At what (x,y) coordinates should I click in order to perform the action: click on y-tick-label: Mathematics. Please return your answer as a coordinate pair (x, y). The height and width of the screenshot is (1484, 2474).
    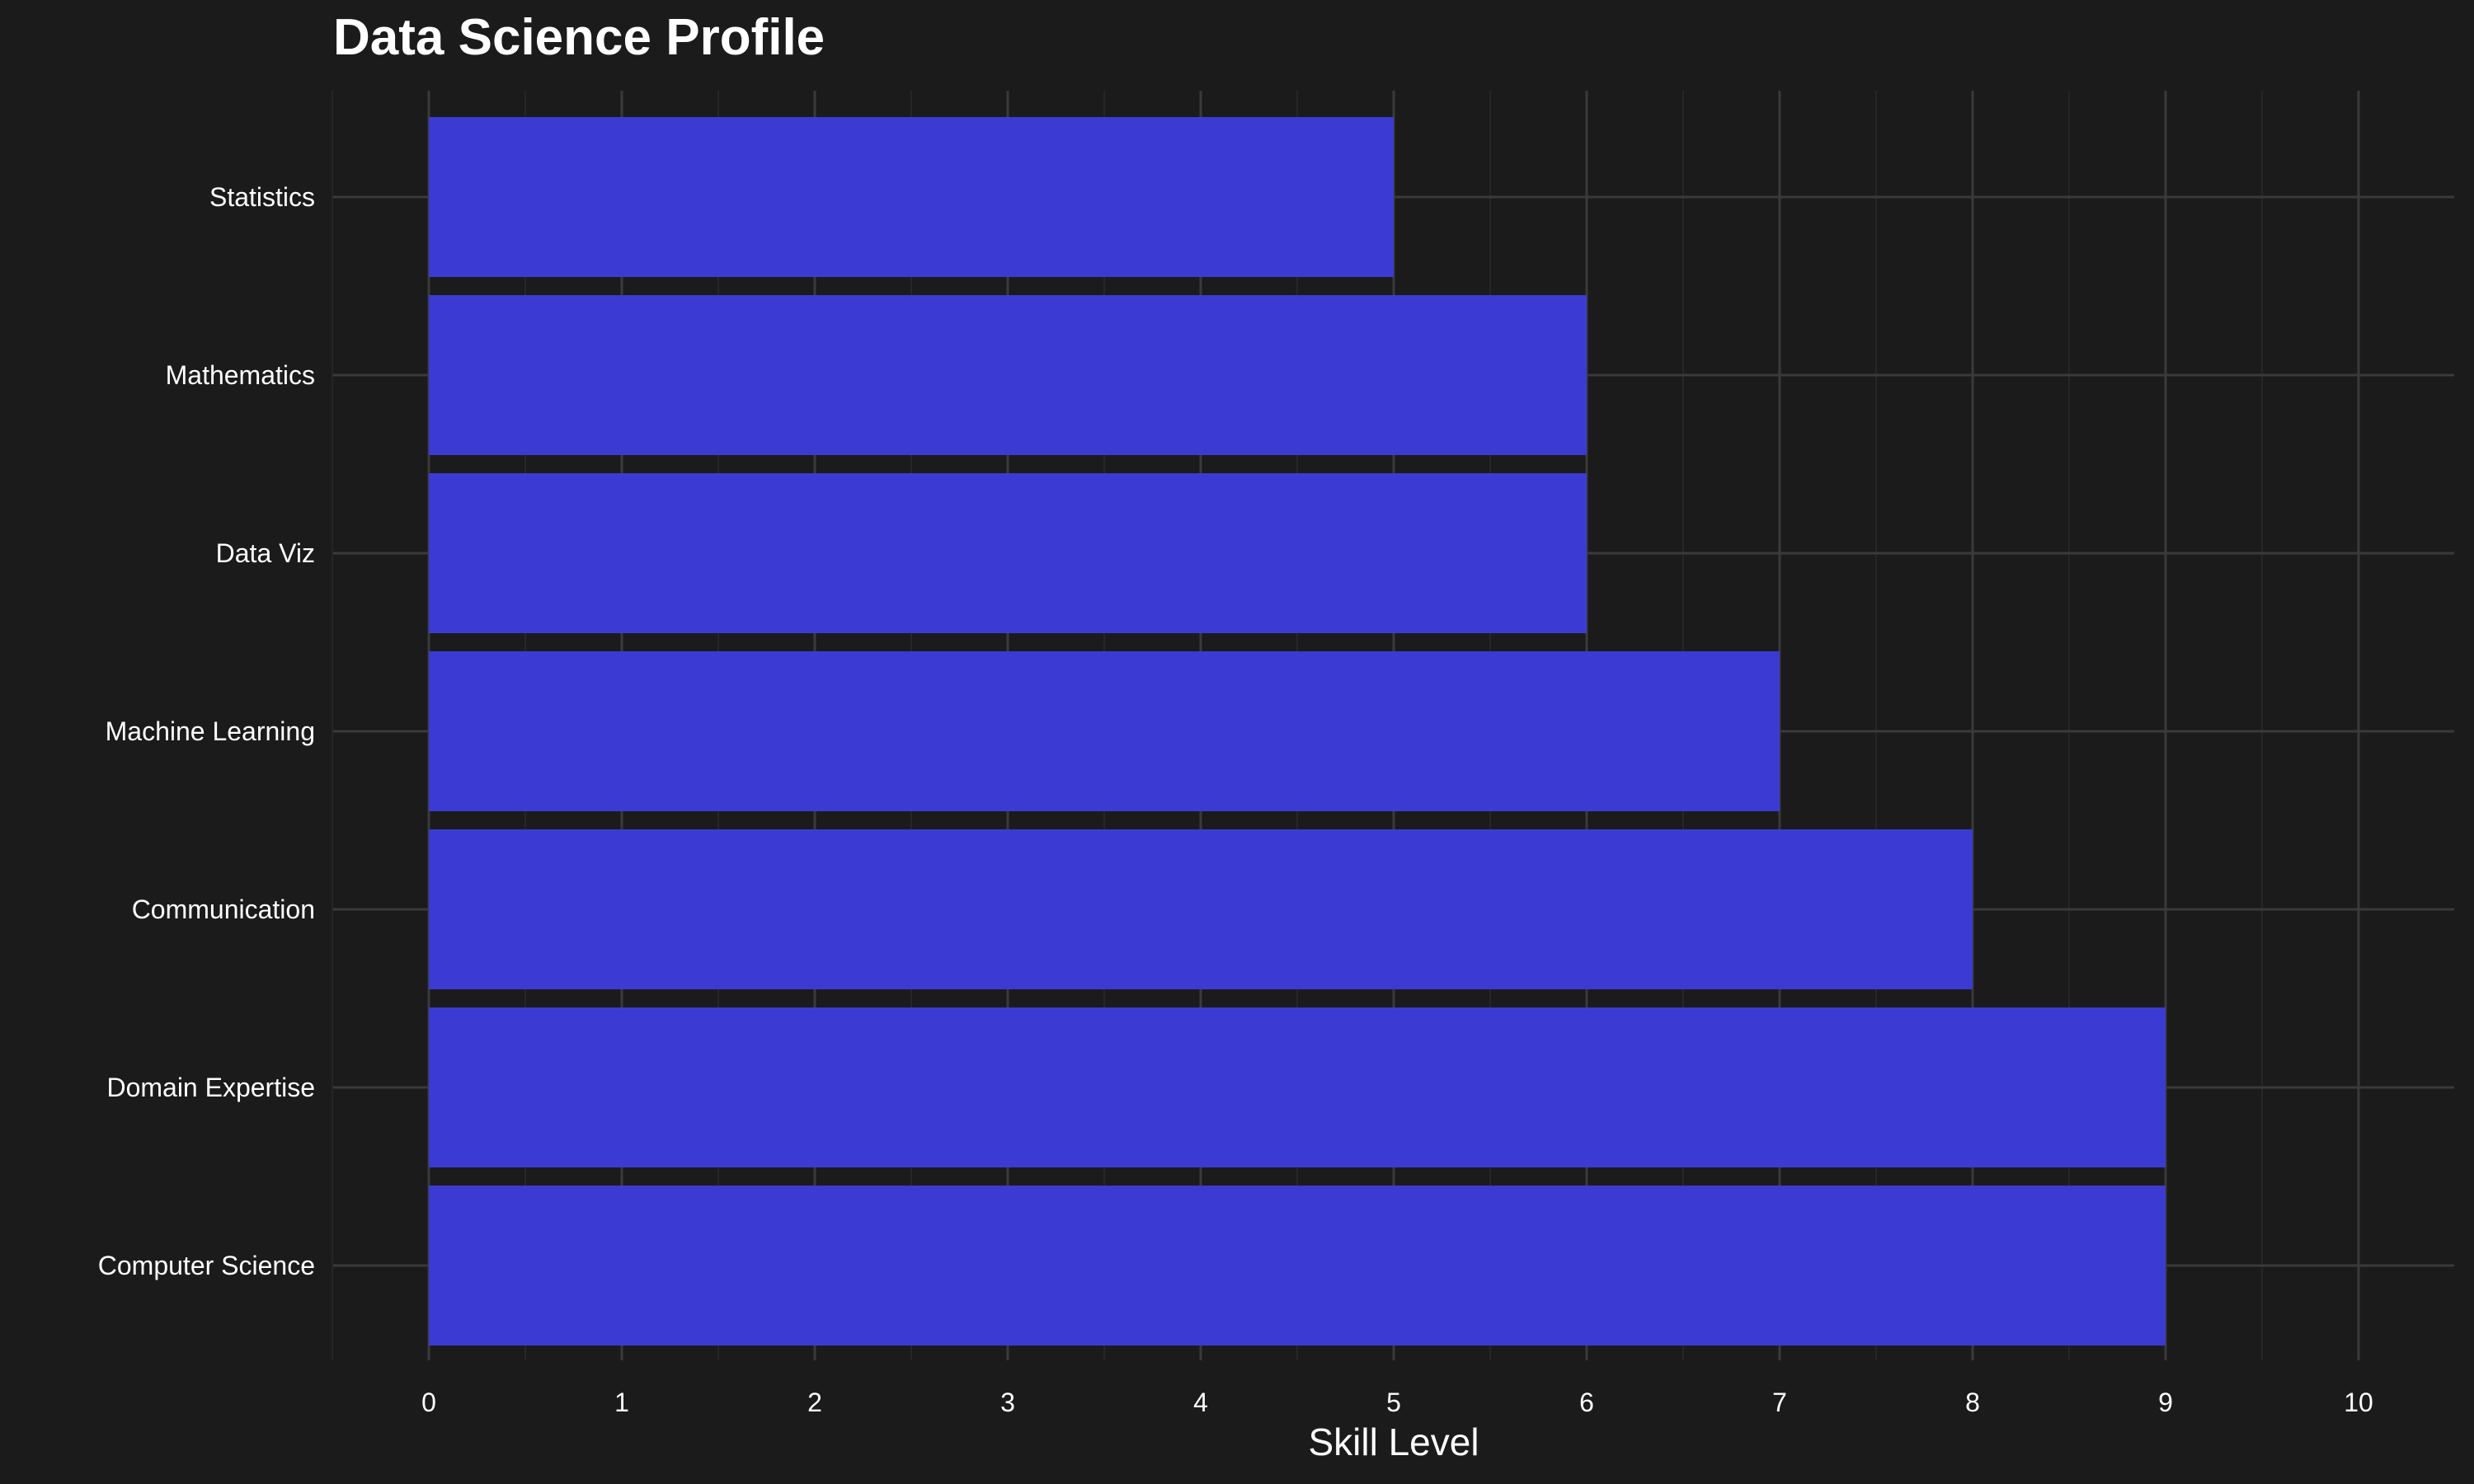
    Looking at the image, I should click on (240, 375).